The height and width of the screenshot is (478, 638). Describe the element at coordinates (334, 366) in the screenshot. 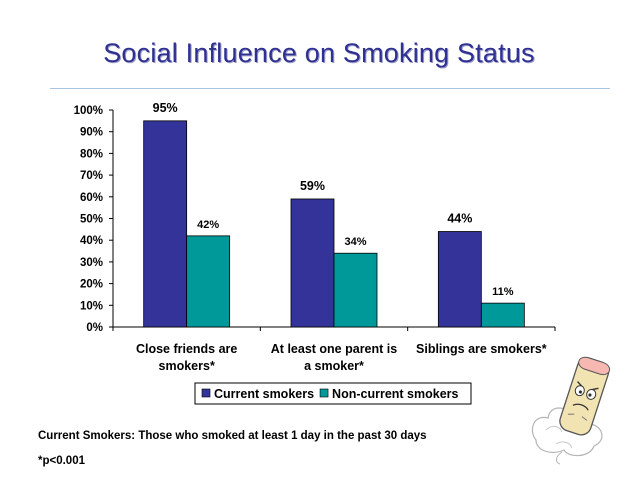

I see `category-label: a smoker*` at that location.